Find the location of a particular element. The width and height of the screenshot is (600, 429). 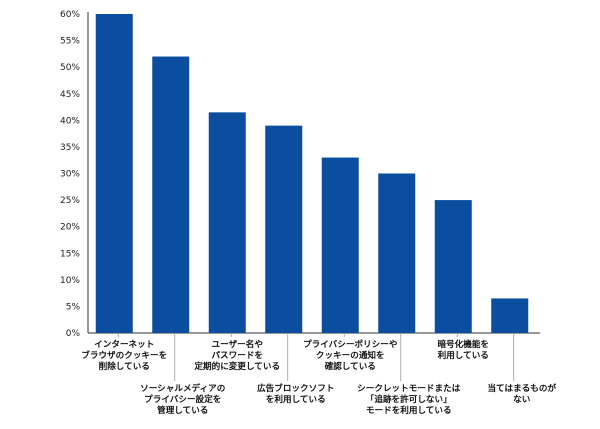

category-label: ソーシャルメディアのプライバシー設定を管理している is located at coordinates (182, 399).